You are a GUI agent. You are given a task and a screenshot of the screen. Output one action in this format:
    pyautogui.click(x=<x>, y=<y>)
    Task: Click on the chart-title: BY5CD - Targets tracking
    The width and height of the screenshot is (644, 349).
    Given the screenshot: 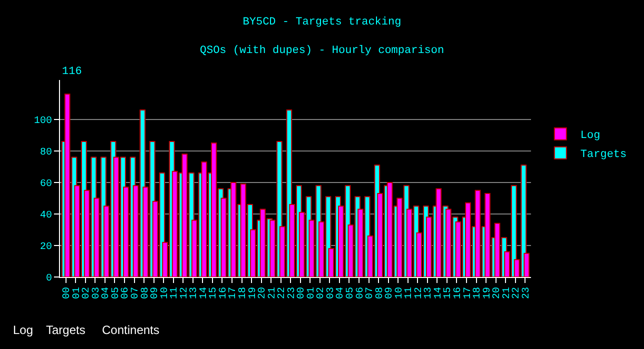 What is the action you would take?
    pyautogui.click(x=322, y=22)
    